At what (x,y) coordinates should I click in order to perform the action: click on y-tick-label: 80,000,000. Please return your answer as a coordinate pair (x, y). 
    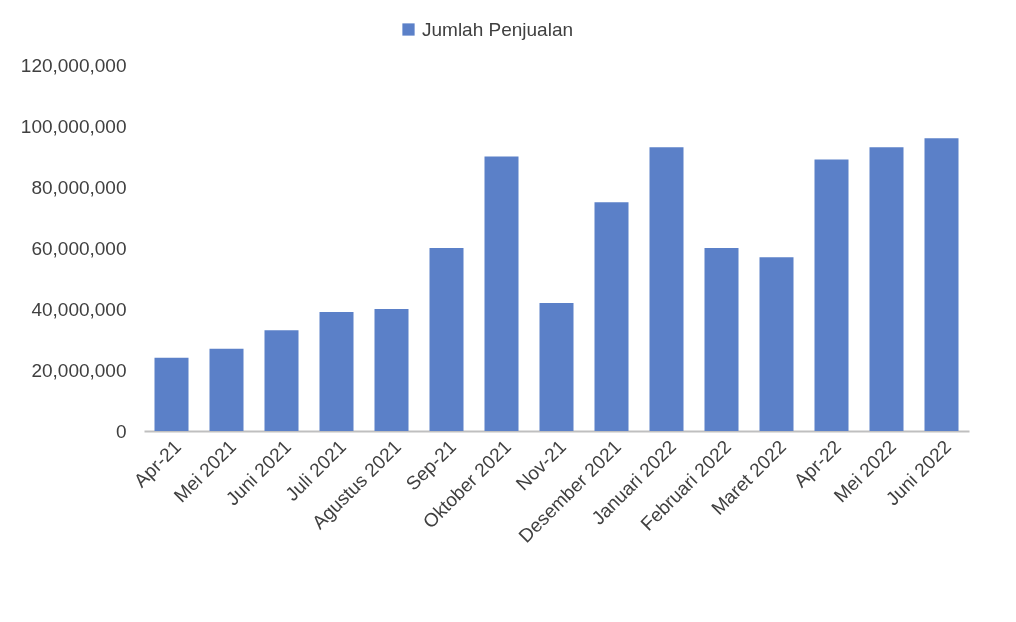
    Looking at the image, I should click on (79, 187).